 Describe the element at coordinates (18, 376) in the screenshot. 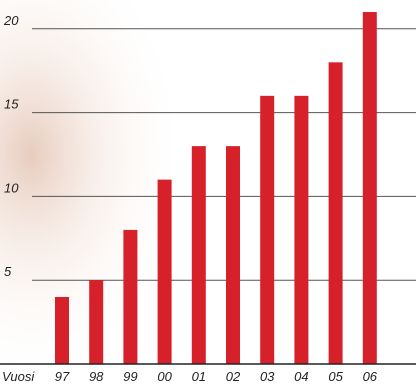

I see `x-axis-title: Vuosi` at that location.